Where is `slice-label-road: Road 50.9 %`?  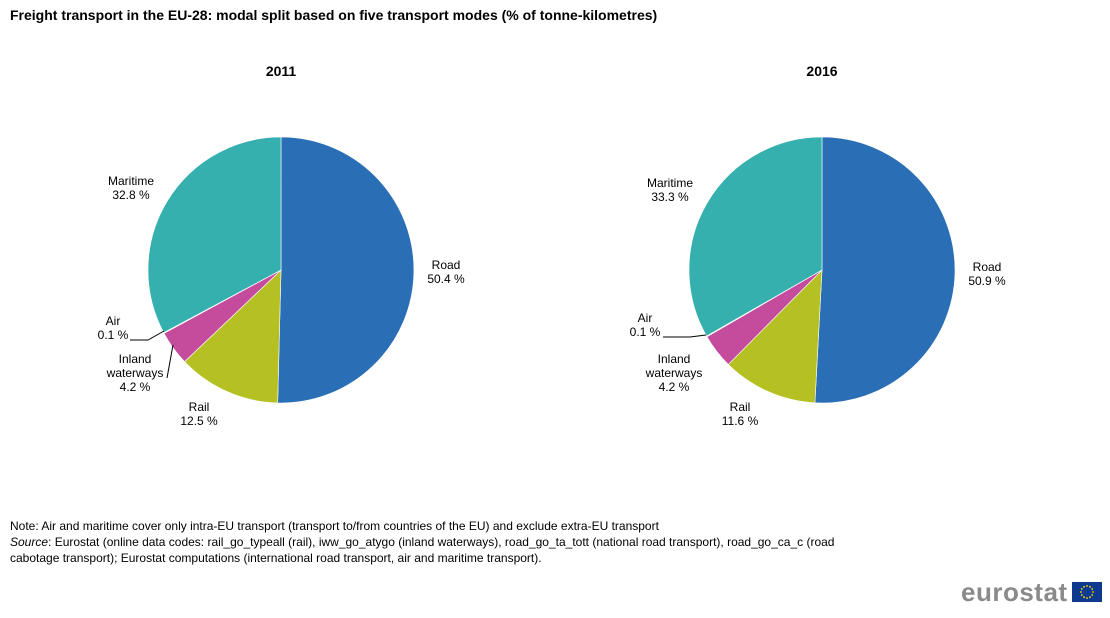 slice-label-road: Road 50.9 % is located at coordinates (987, 274).